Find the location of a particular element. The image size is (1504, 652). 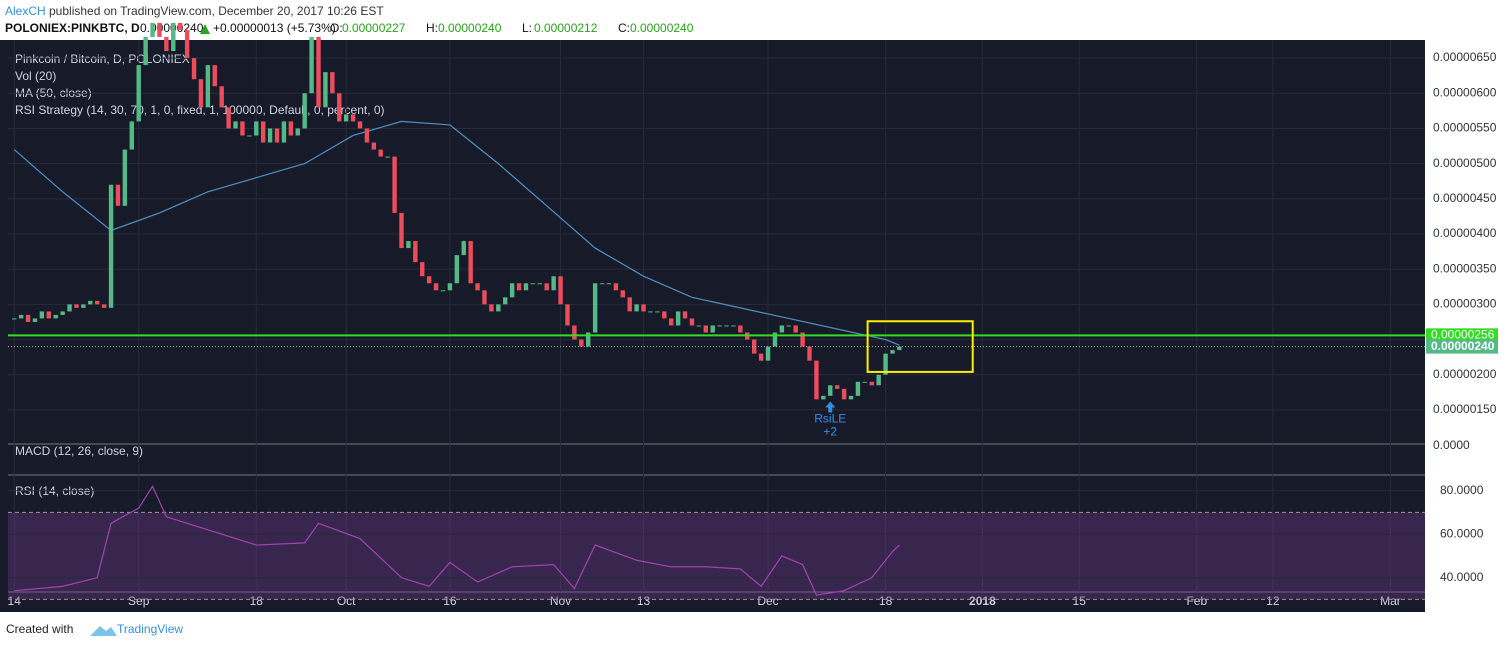

y-tick-label: 0.00000650 is located at coordinates (1465, 57).